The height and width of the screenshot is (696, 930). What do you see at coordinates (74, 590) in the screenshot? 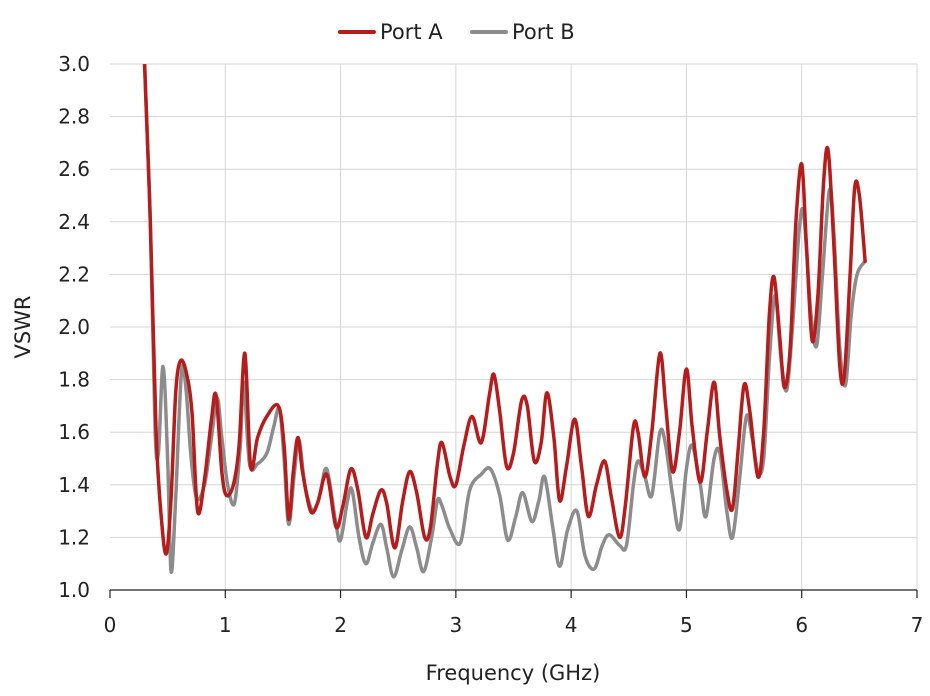
I see `y-tick-label: 1.0` at bounding box center [74, 590].